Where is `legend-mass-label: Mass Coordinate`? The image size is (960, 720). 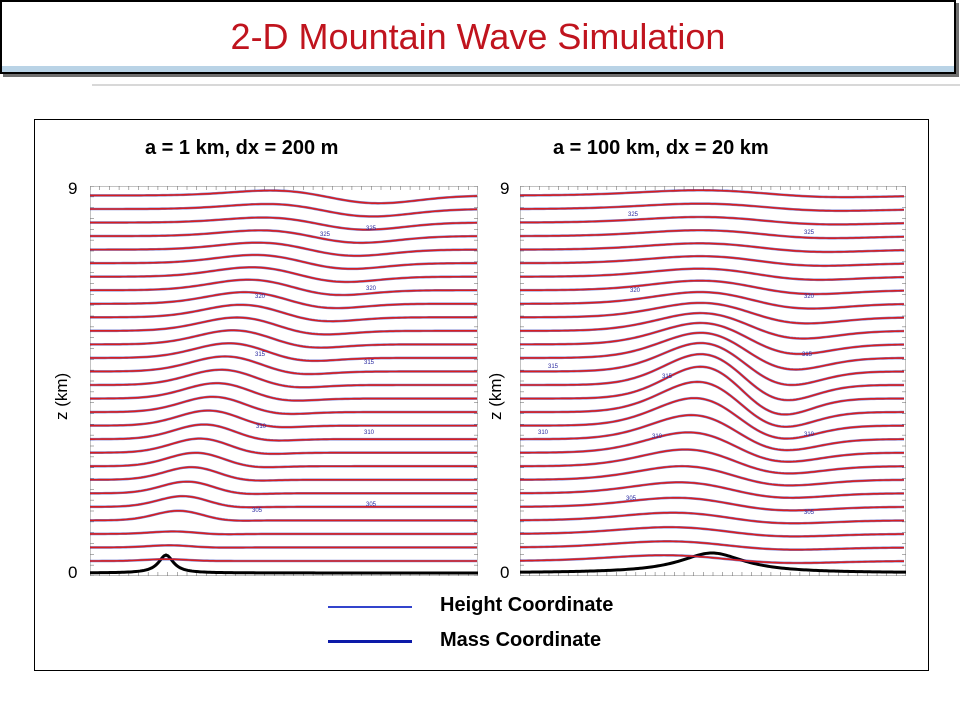 legend-mass-label: Mass Coordinate is located at coordinates (521, 640).